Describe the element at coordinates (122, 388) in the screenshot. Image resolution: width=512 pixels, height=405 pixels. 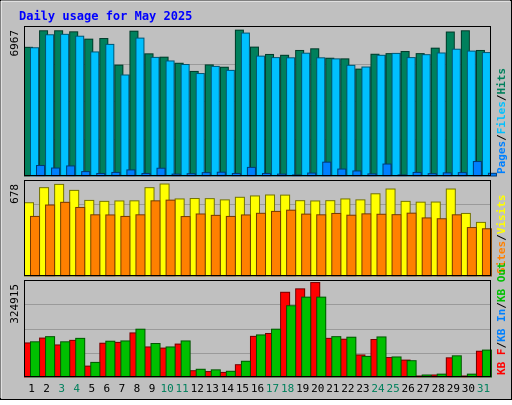
I see `day-label-7: 7` at that location.